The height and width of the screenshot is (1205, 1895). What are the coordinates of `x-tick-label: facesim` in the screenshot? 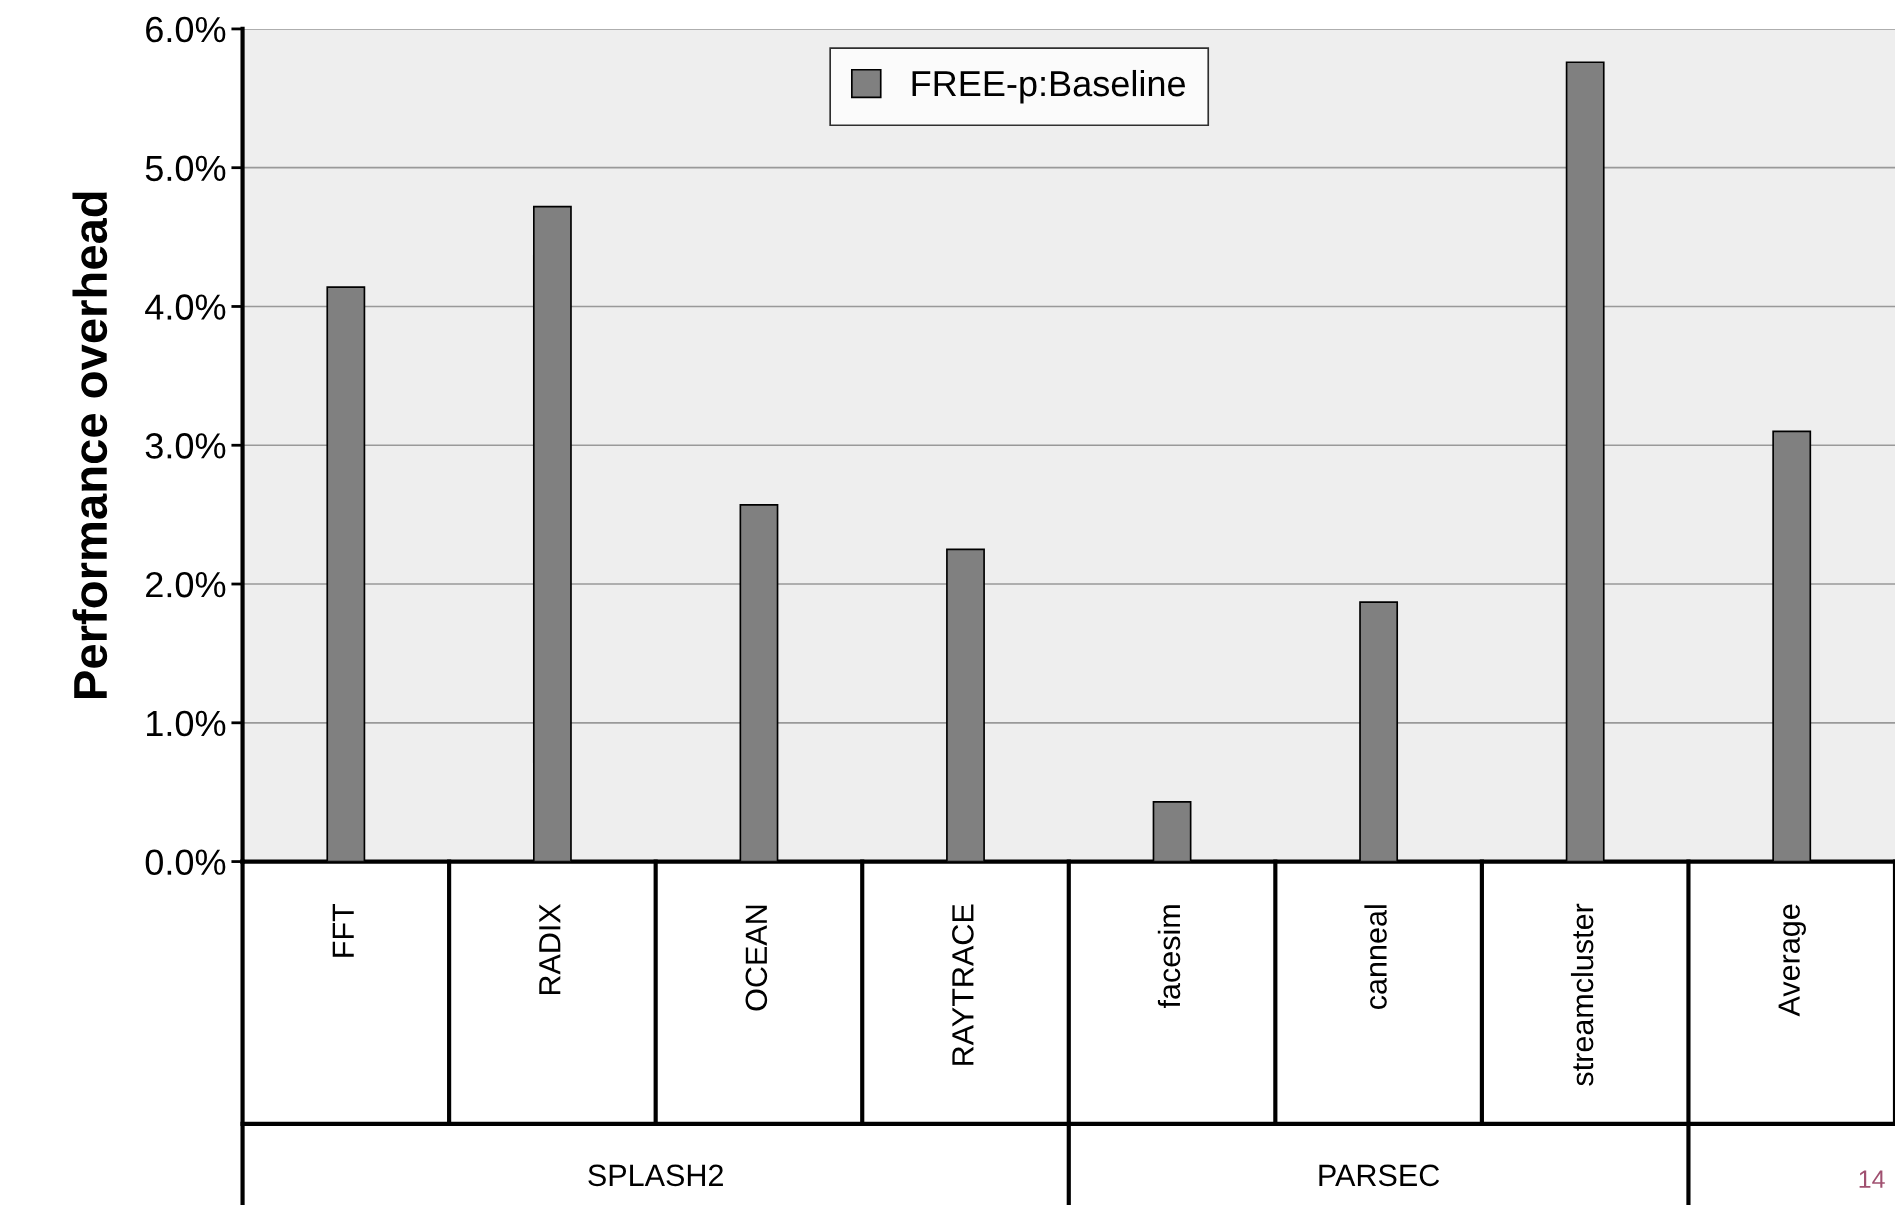 It's located at (1169, 957).